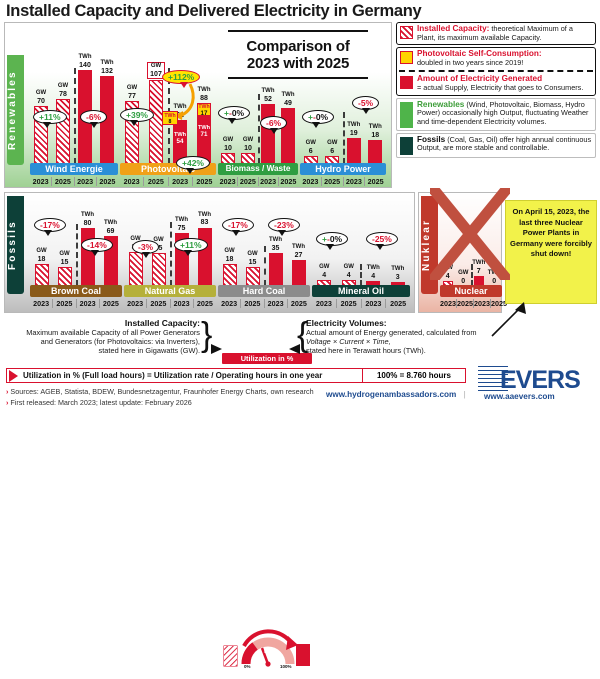  I want to click on bar-capacity-2025: GW 15, so click(64, 249).